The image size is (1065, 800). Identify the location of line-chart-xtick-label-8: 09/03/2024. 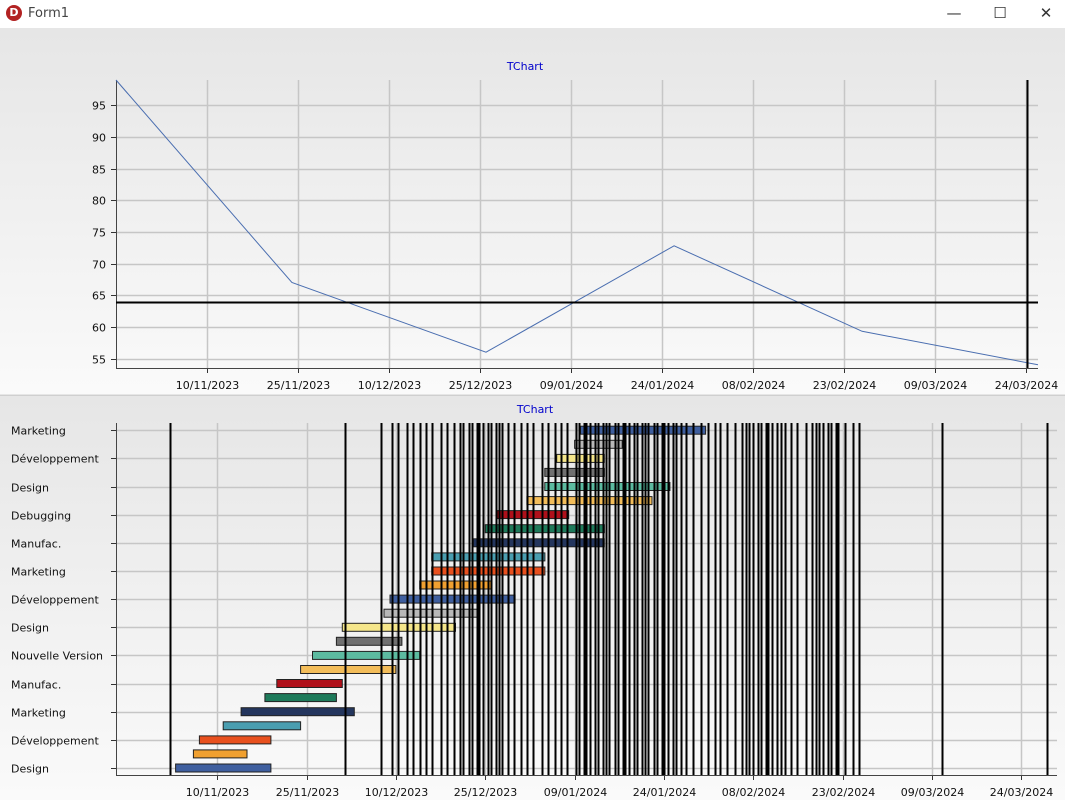
(935, 385).